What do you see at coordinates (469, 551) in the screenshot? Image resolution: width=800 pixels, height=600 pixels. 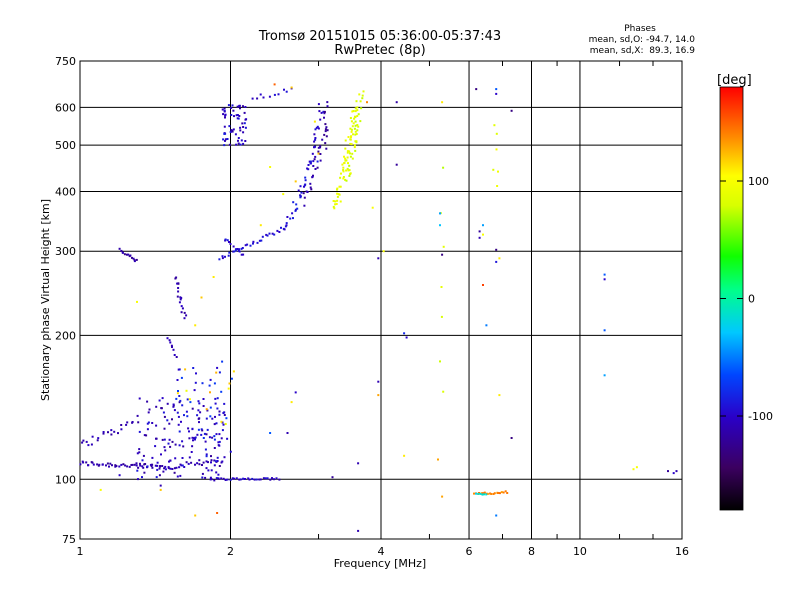 I see `x-tick-label: 6` at bounding box center [469, 551].